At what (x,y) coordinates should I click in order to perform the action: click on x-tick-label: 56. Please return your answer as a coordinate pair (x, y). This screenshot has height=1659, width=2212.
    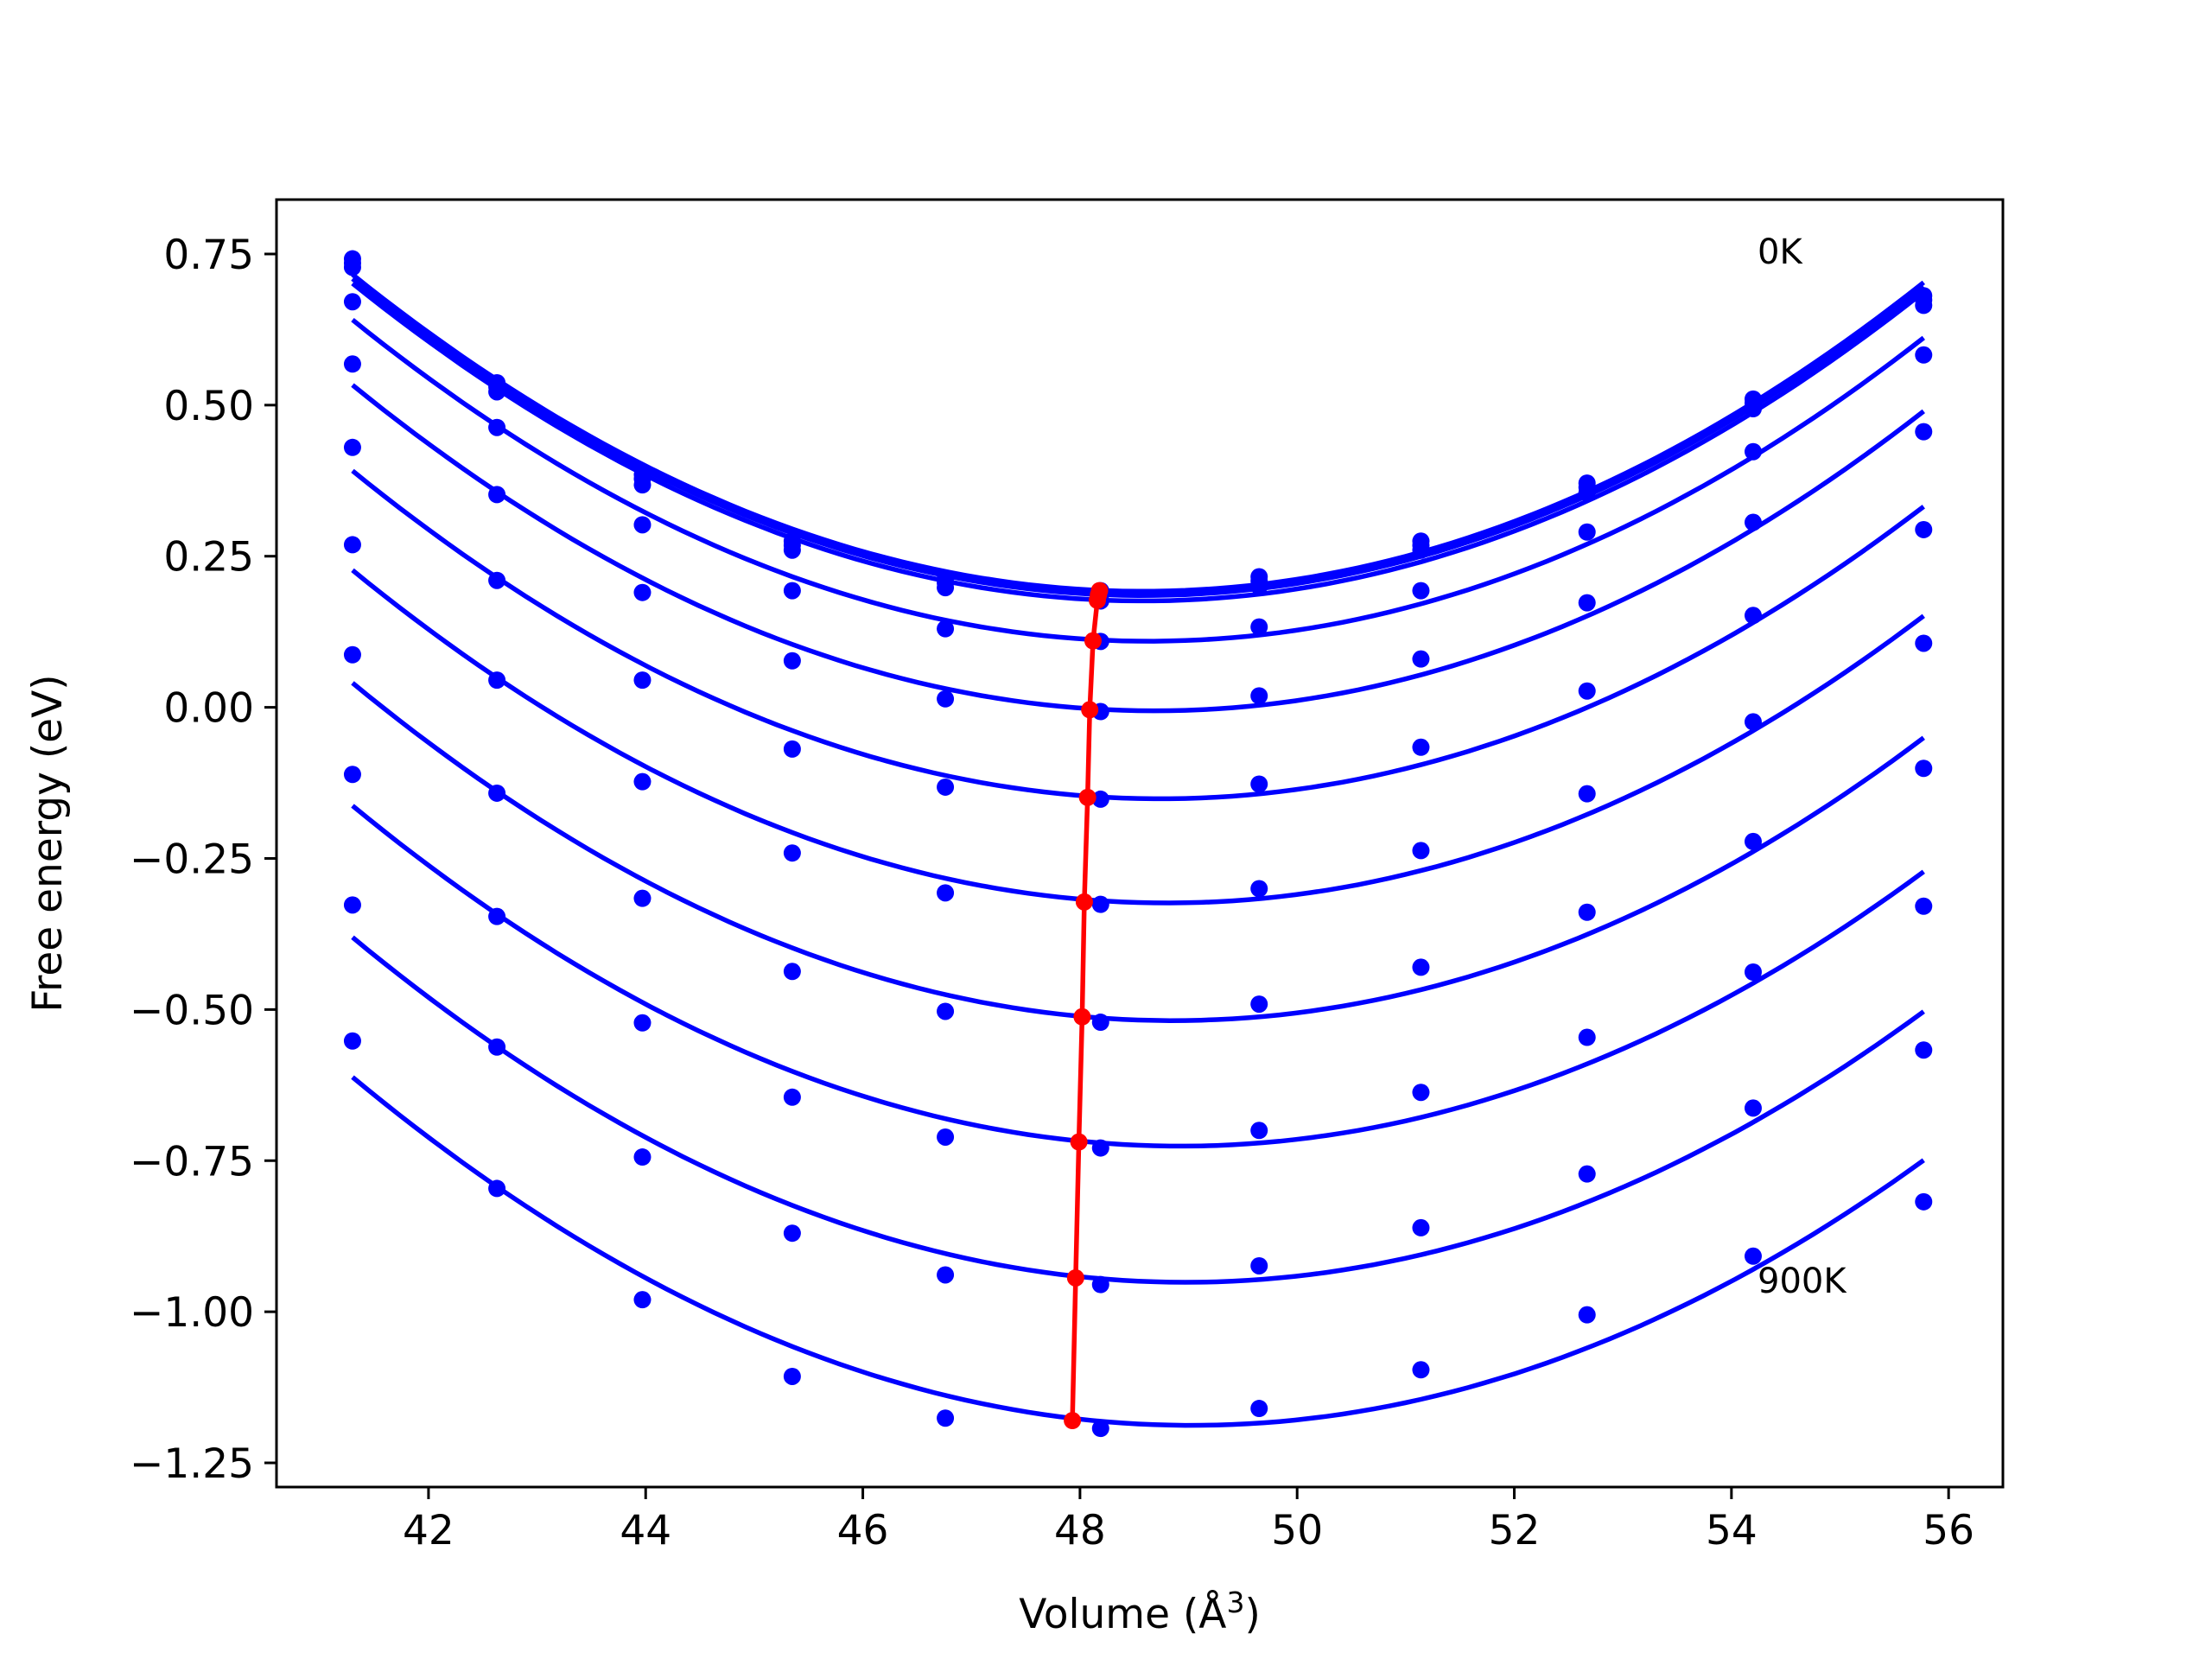
    Looking at the image, I should click on (1948, 1530).